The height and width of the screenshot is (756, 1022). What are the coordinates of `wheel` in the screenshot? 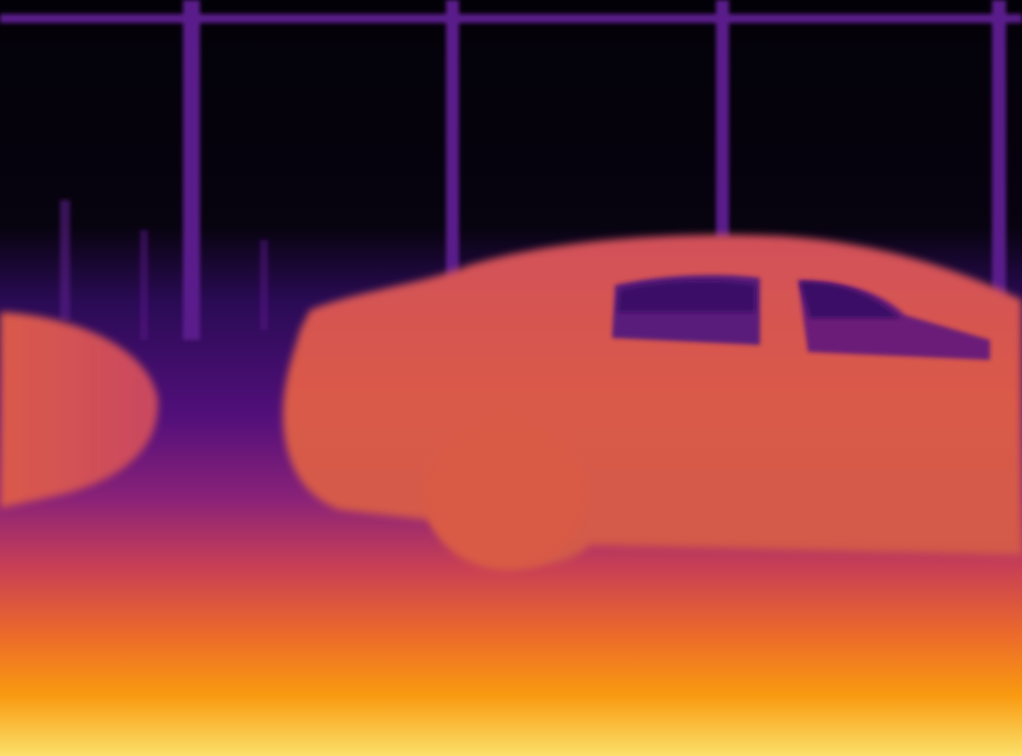 It's located at (505, 495).